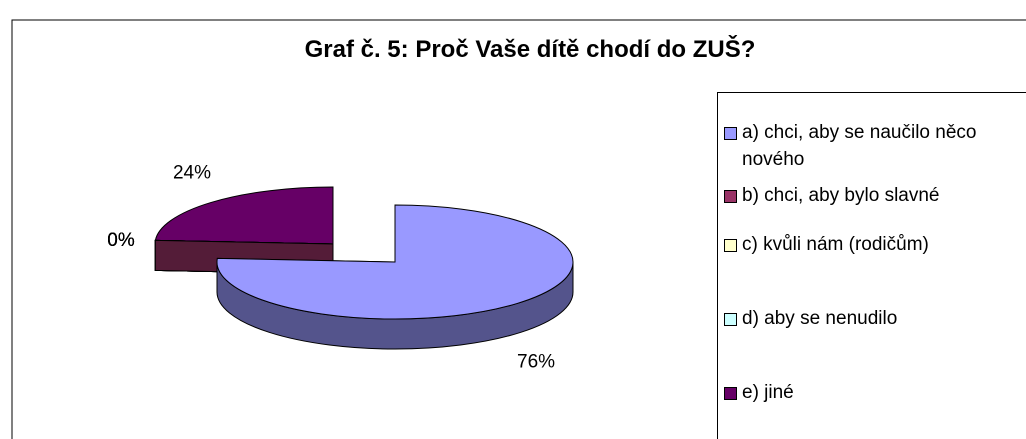  I want to click on legend-item: e) jiné, so click(875, 392).